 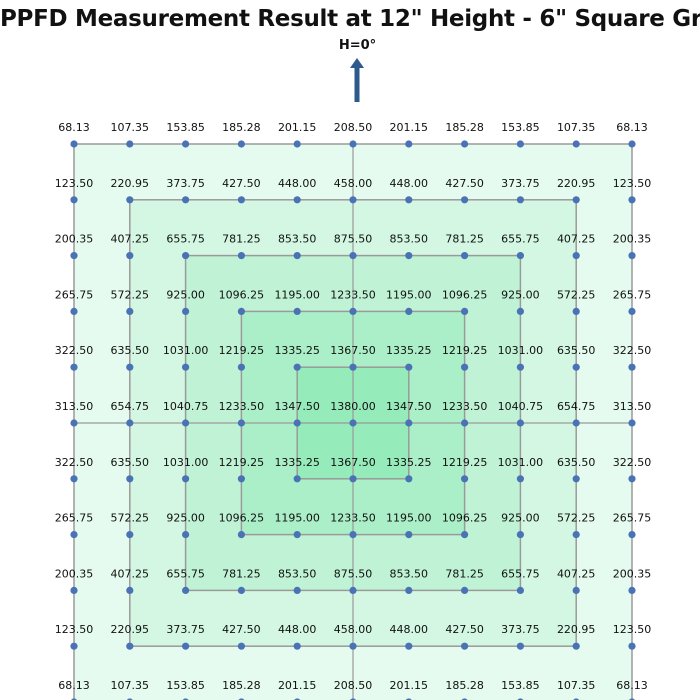 I want to click on ppfd-value-label: 1380.00, so click(x=353, y=406).